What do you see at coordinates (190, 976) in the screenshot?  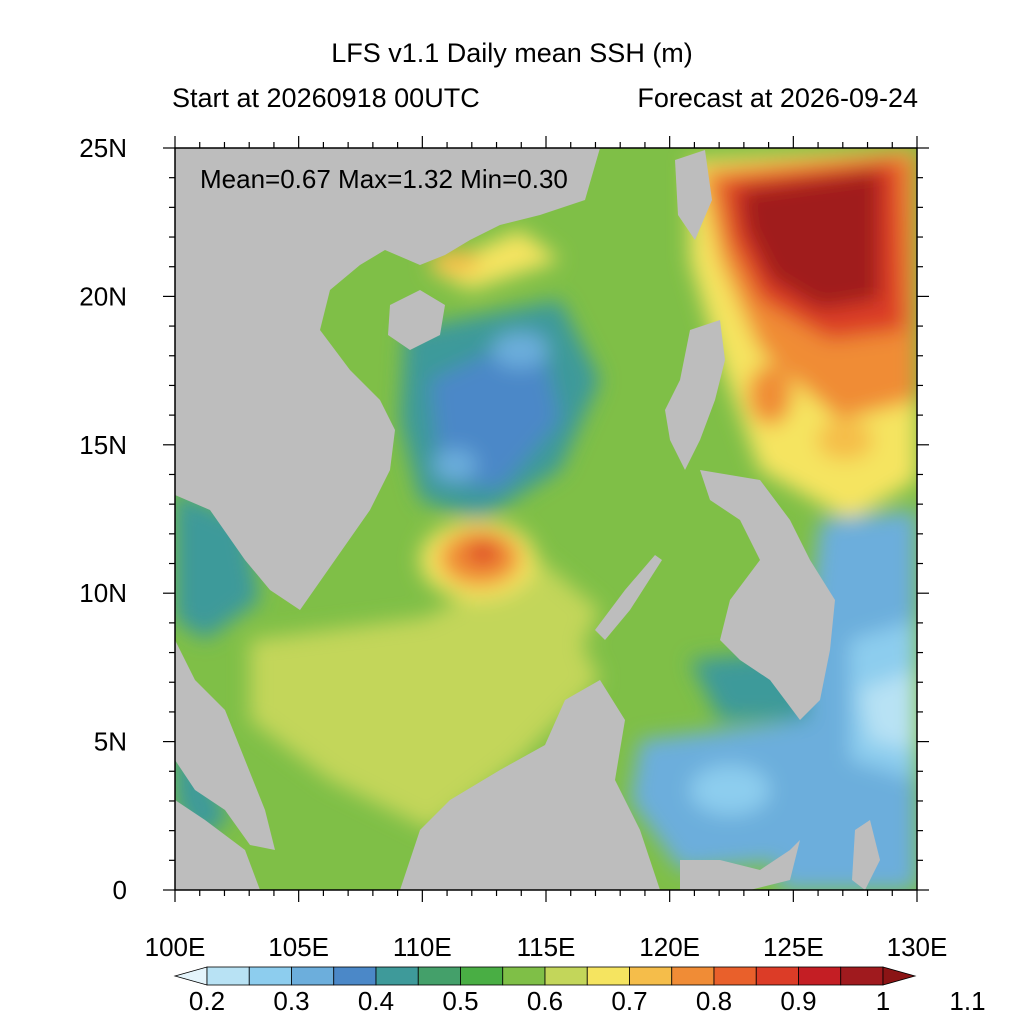 I see `colorbar-min-arrow` at bounding box center [190, 976].